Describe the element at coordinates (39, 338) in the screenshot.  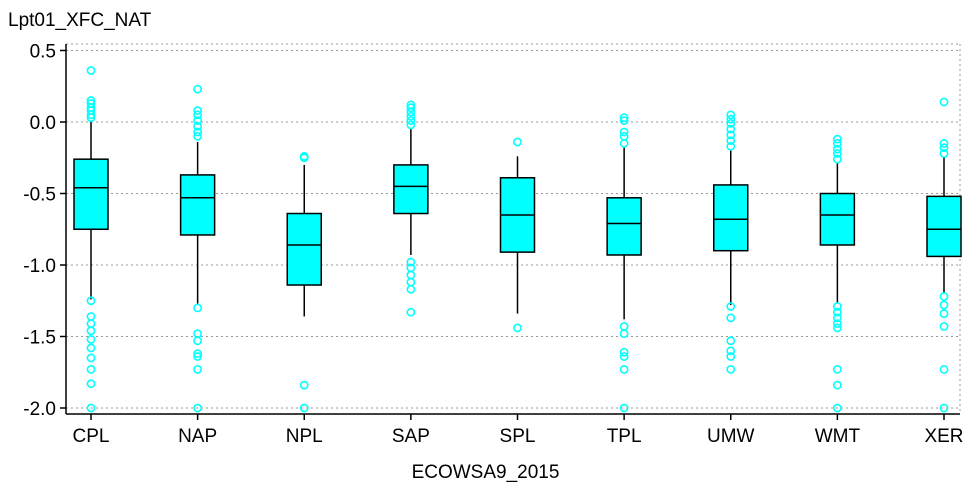
I see `y-tick-label: -1.5` at that location.